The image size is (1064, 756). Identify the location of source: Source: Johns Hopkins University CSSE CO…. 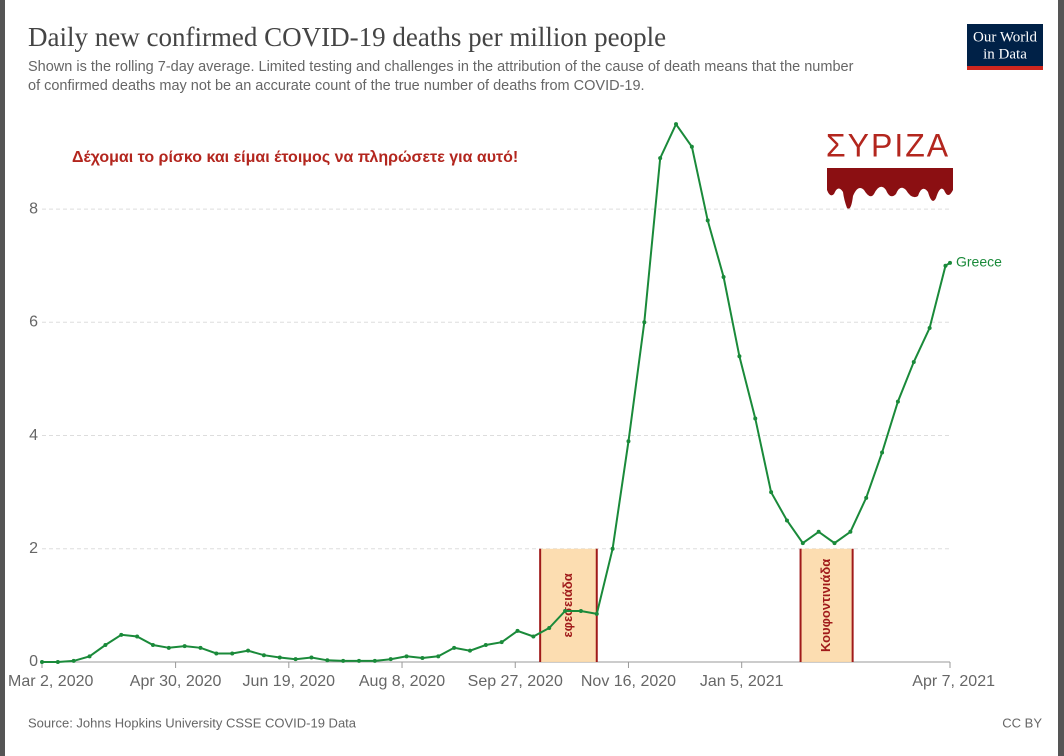
(192, 722).